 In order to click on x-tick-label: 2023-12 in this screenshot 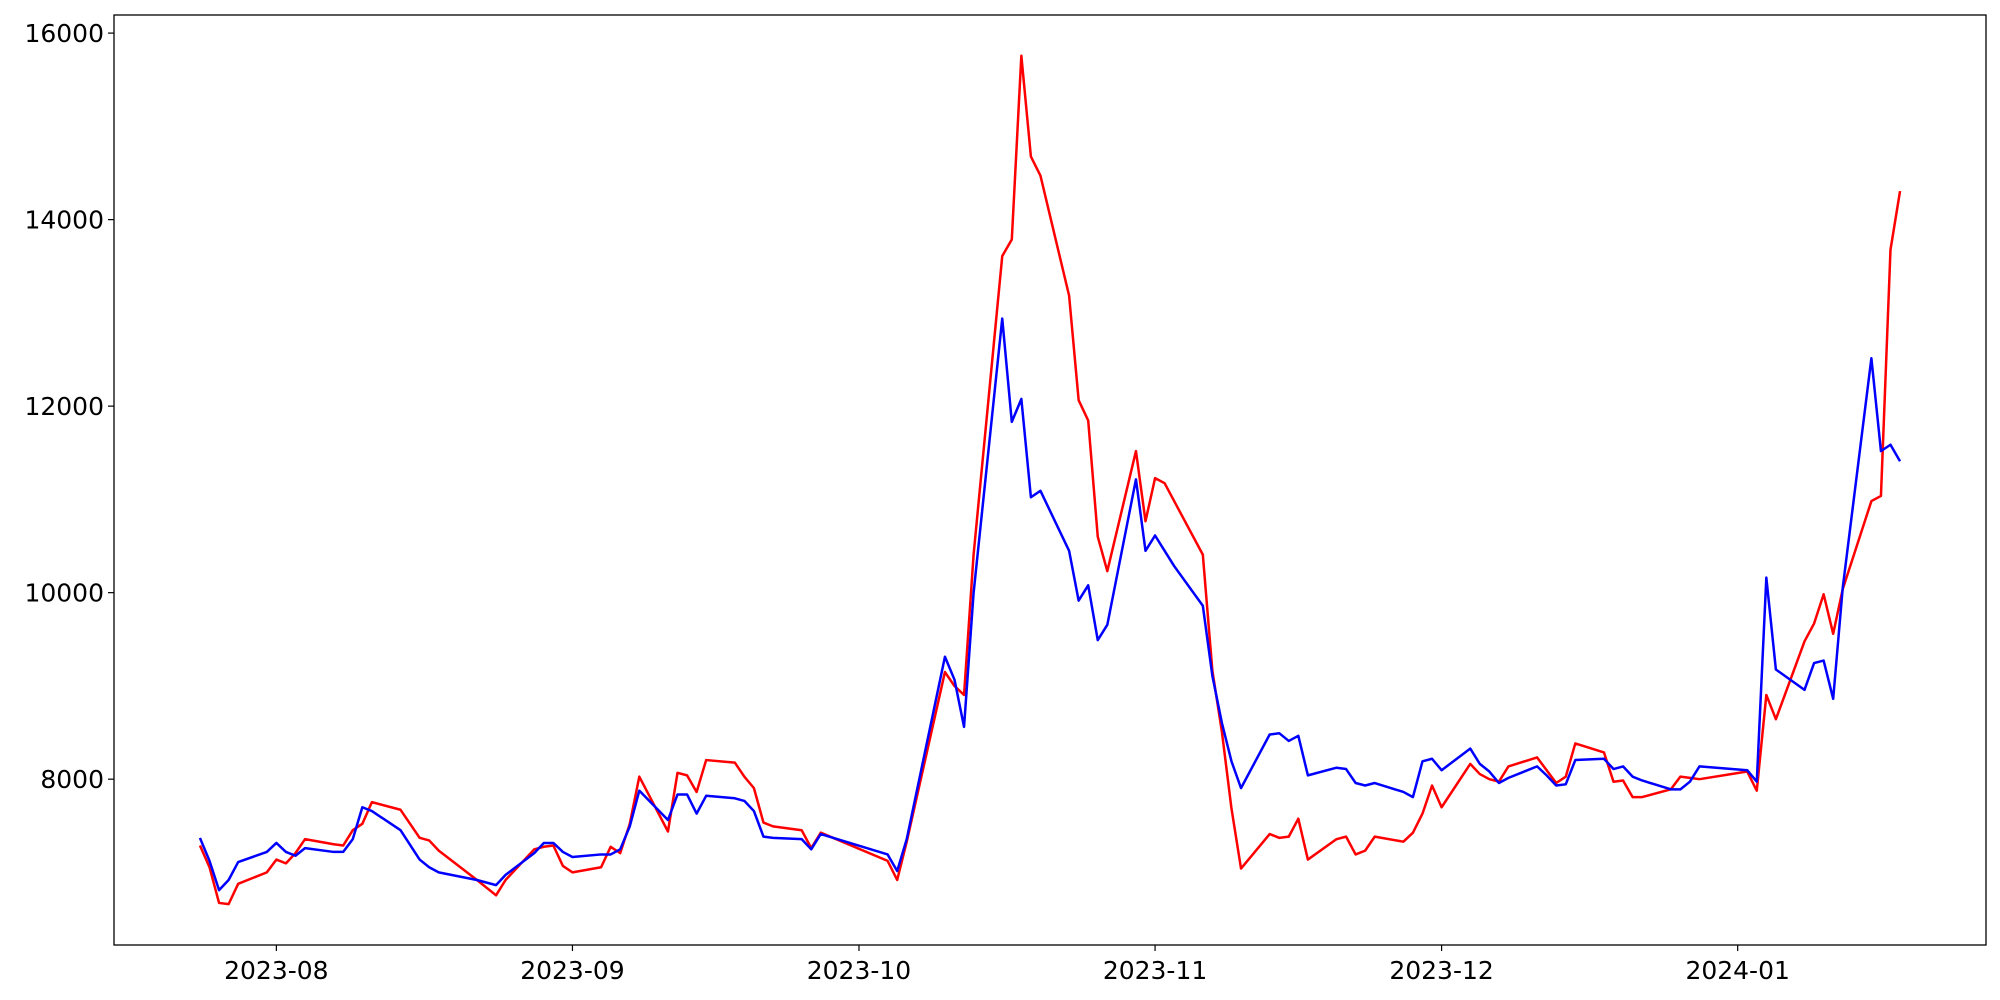, I will do `click(1441, 970)`.